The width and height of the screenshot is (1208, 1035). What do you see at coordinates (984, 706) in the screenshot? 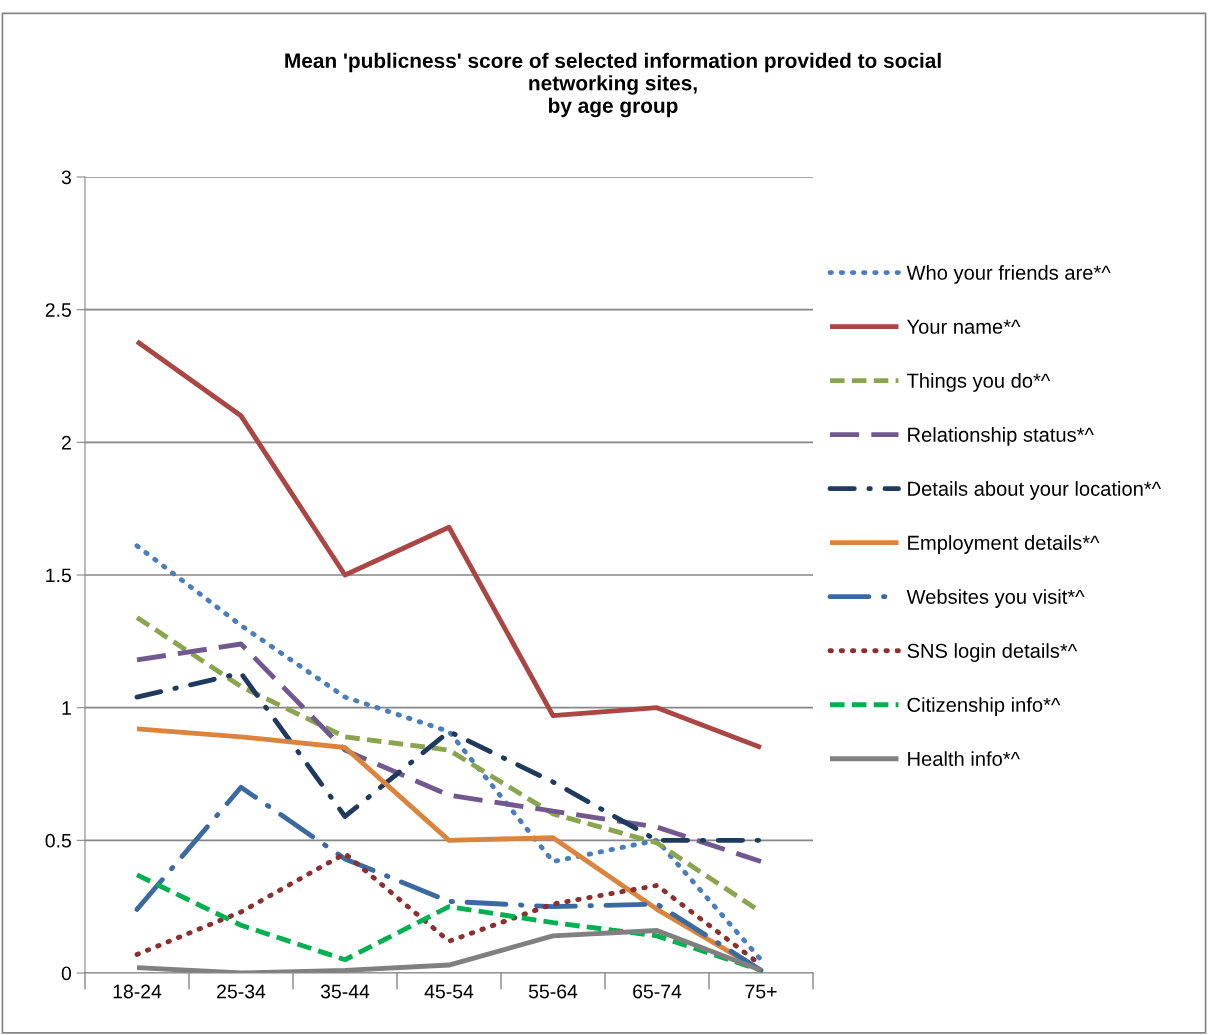
I see `legend-label: Citizenship info*^` at bounding box center [984, 706].